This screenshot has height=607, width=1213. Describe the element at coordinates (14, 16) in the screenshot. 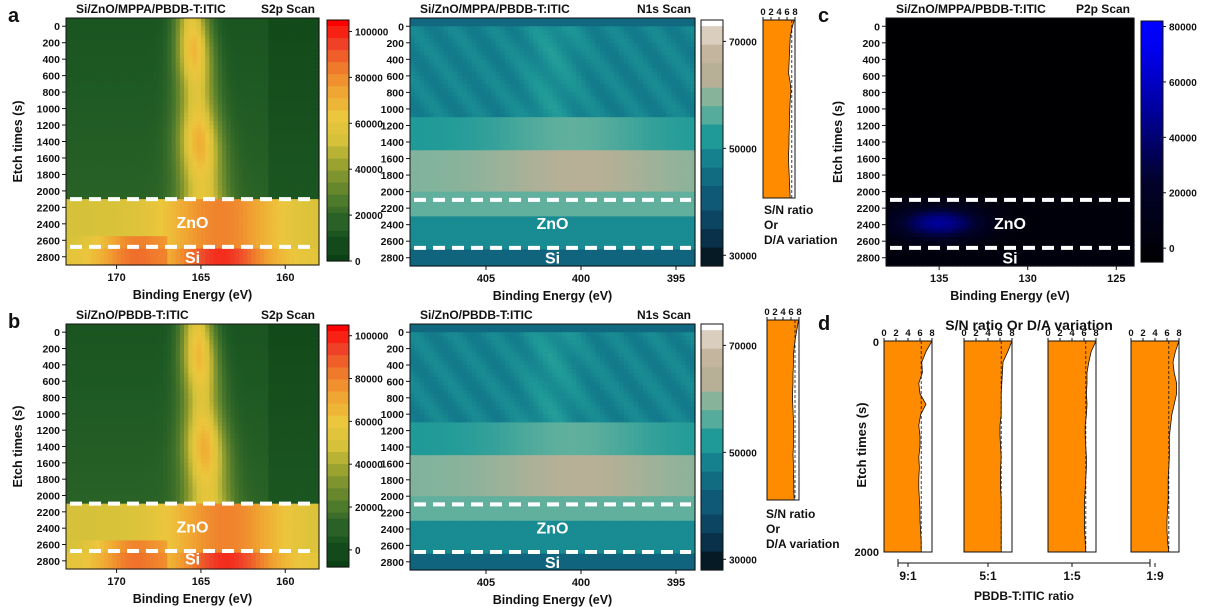

I see `panel-letter-a: a` at that location.